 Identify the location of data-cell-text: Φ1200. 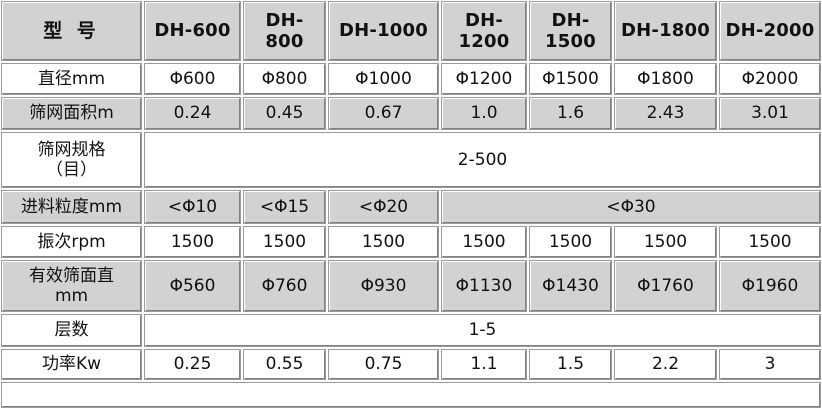
(484, 79).